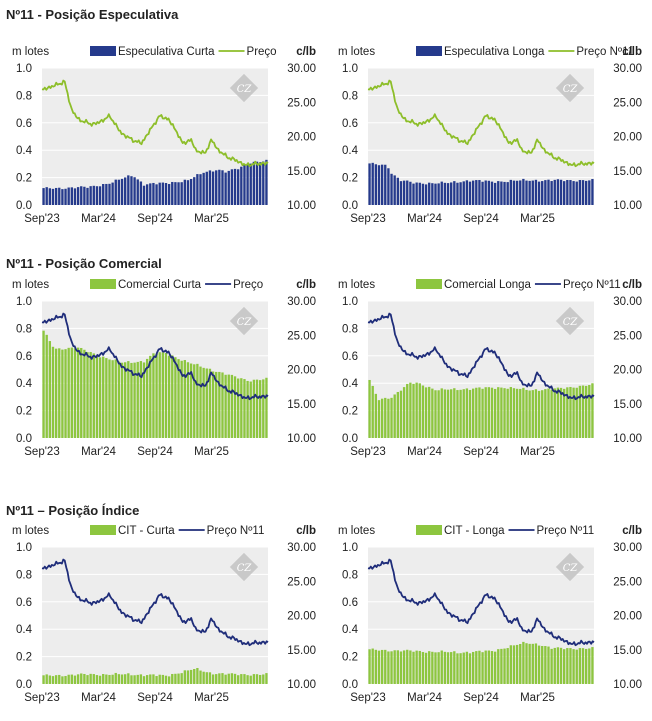 This screenshot has height=721, width=652. What do you see at coordinates (24, 69) in the screenshot?
I see `left-tick-label: 1.0` at bounding box center [24, 69].